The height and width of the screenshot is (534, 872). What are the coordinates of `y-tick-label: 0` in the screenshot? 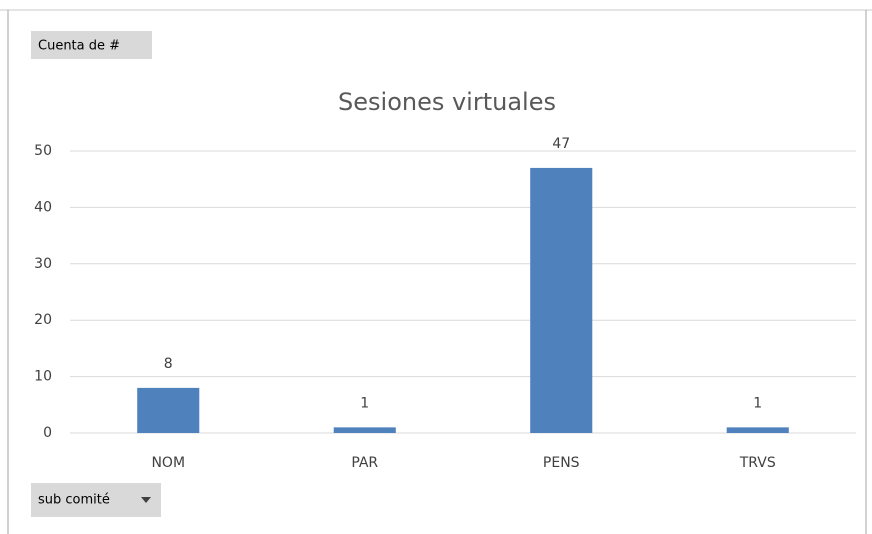 It's located at (47, 433).